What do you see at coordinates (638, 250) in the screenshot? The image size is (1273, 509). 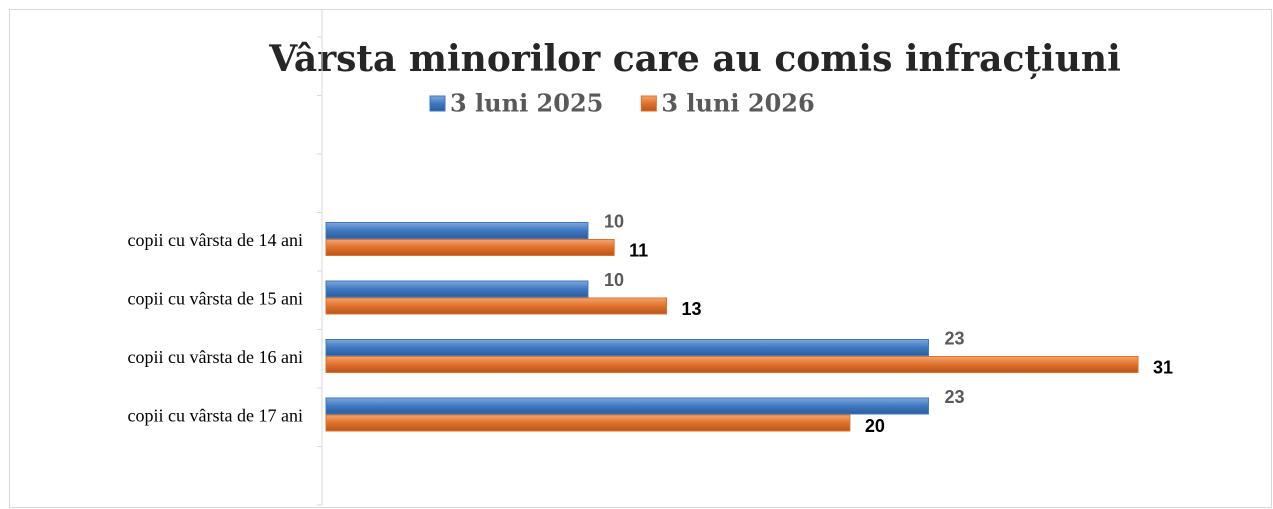 I see `value-label: 11` at bounding box center [638, 250].